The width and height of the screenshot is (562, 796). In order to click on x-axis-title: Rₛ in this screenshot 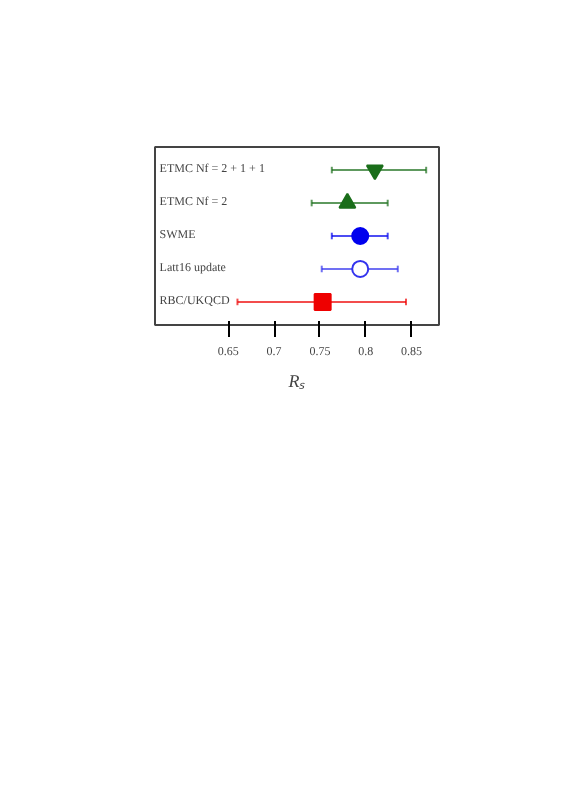, I will do `click(296, 381)`.